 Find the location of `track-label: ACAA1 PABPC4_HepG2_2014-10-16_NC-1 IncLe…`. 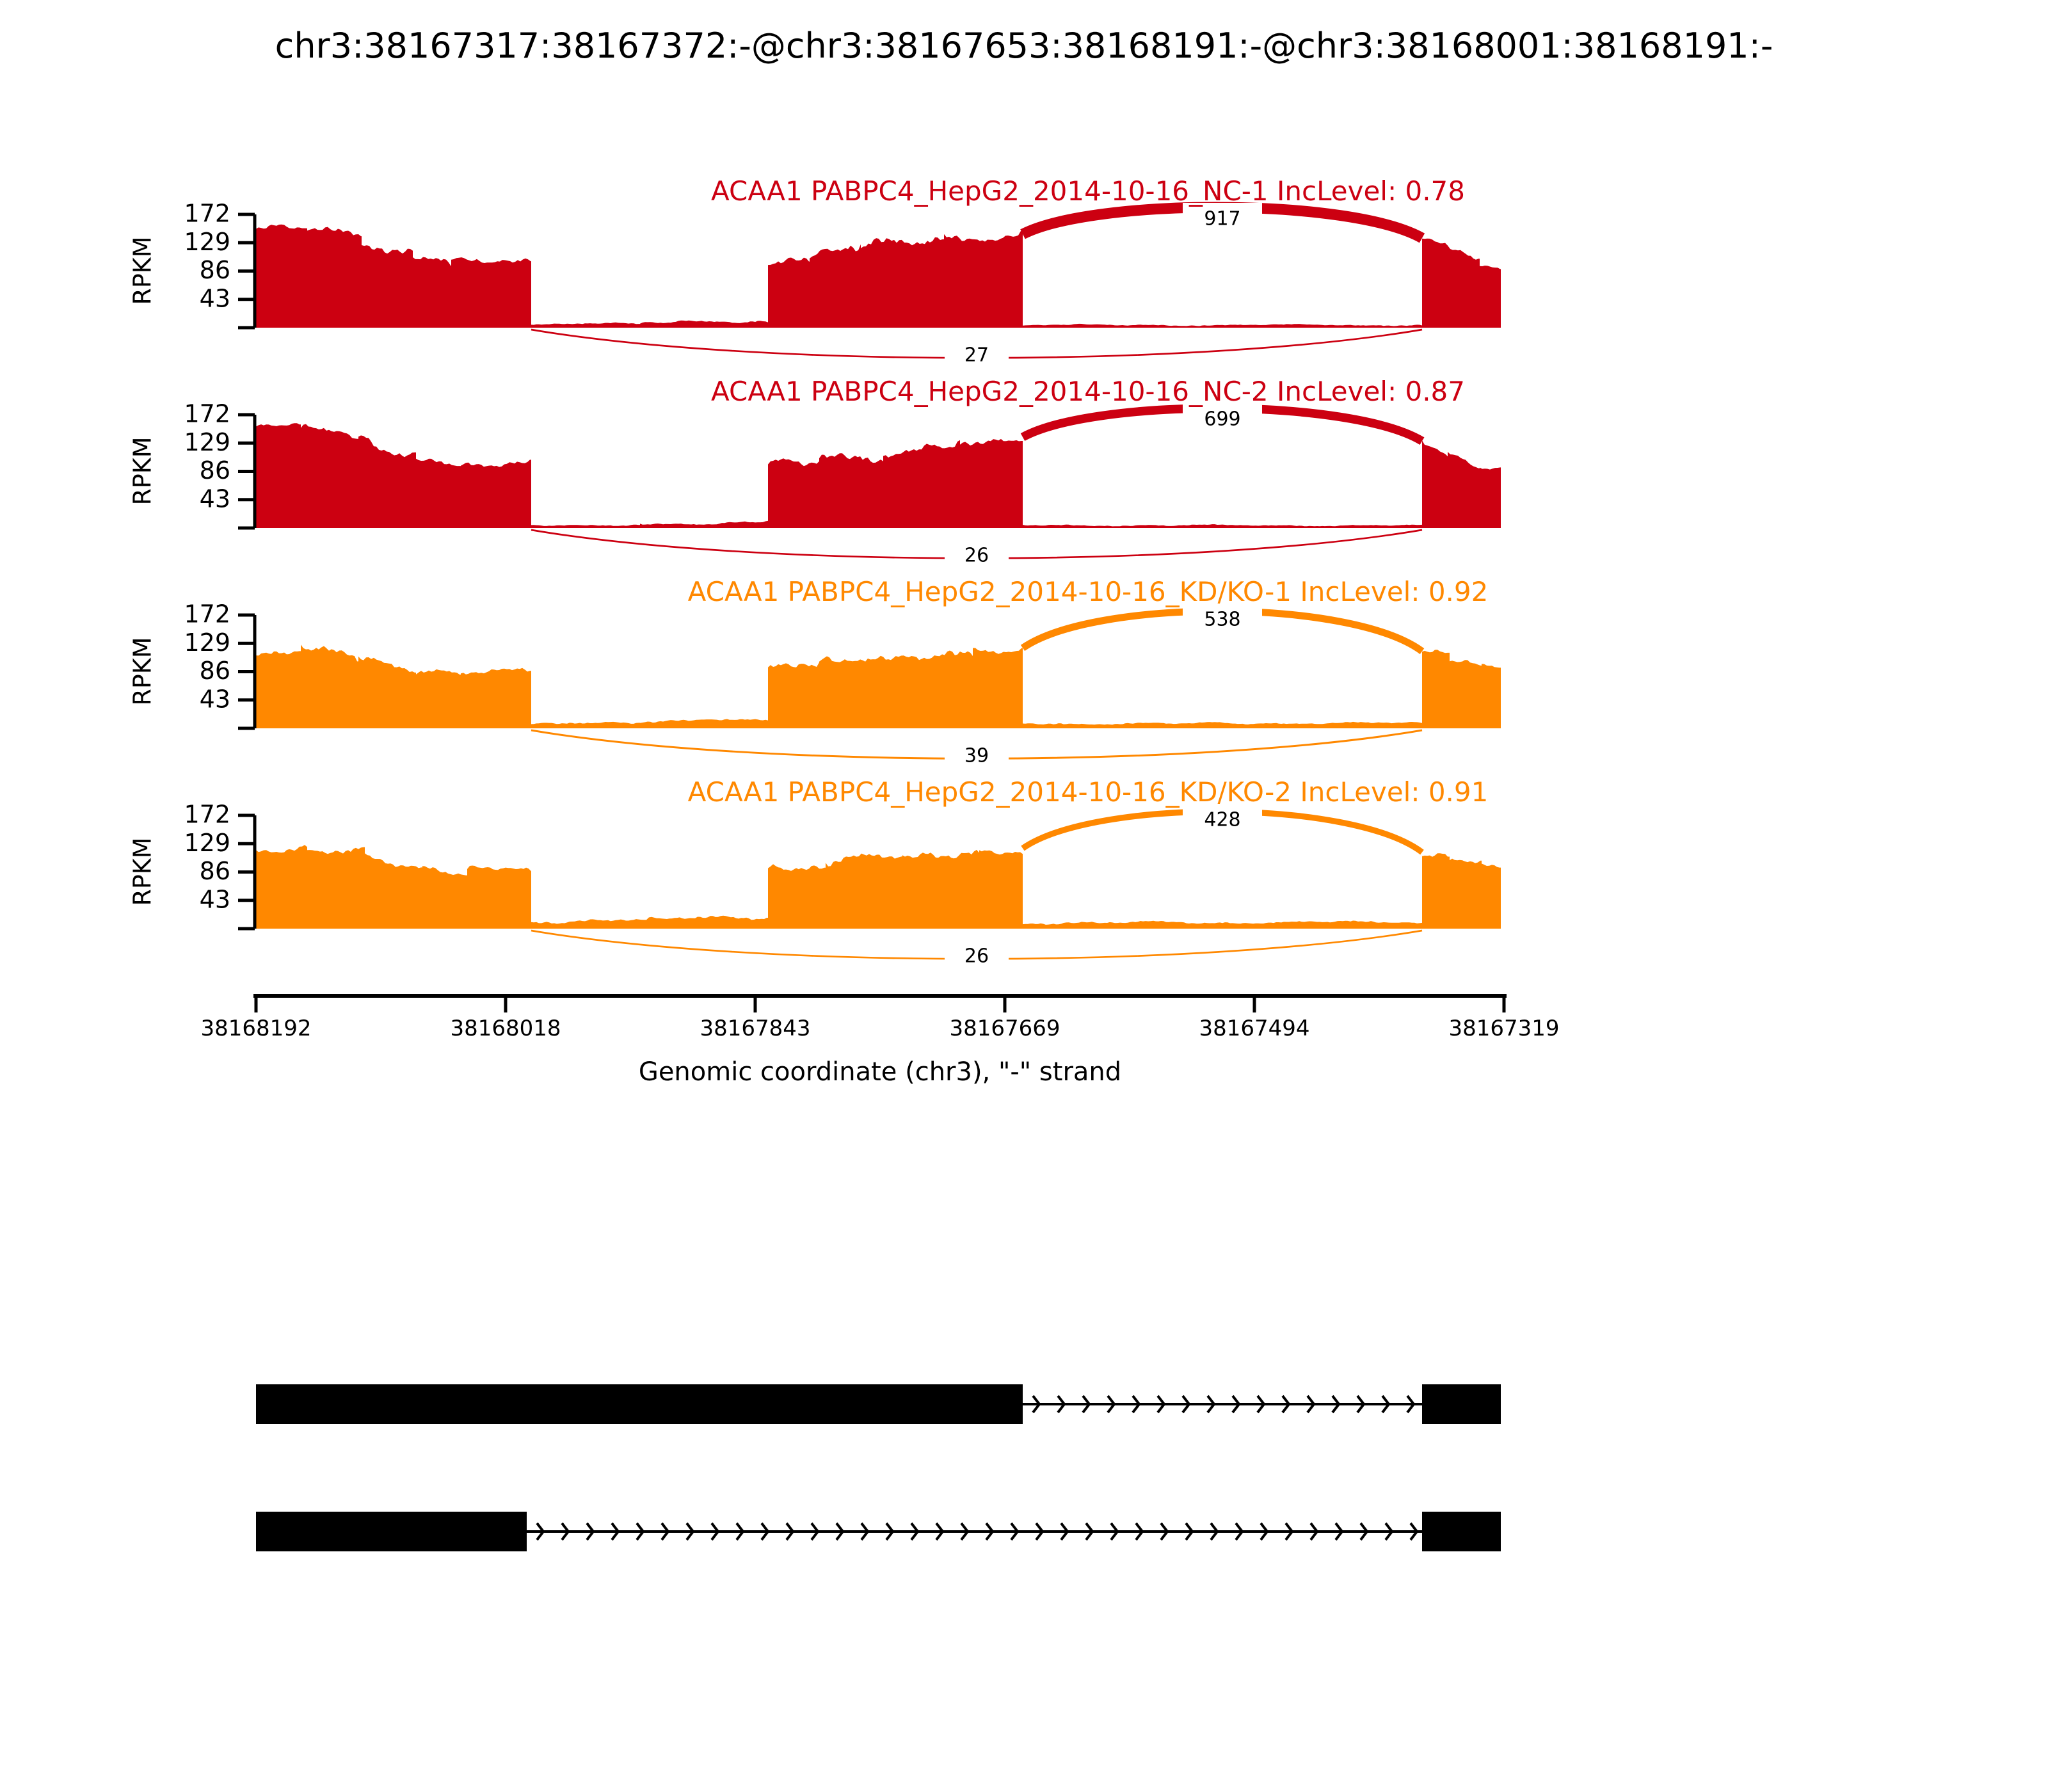

track-label: ACAA1 PABPC4_HepG2_2014-10-16_NC-1 IncLe… is located at coordinates (1088, 191).